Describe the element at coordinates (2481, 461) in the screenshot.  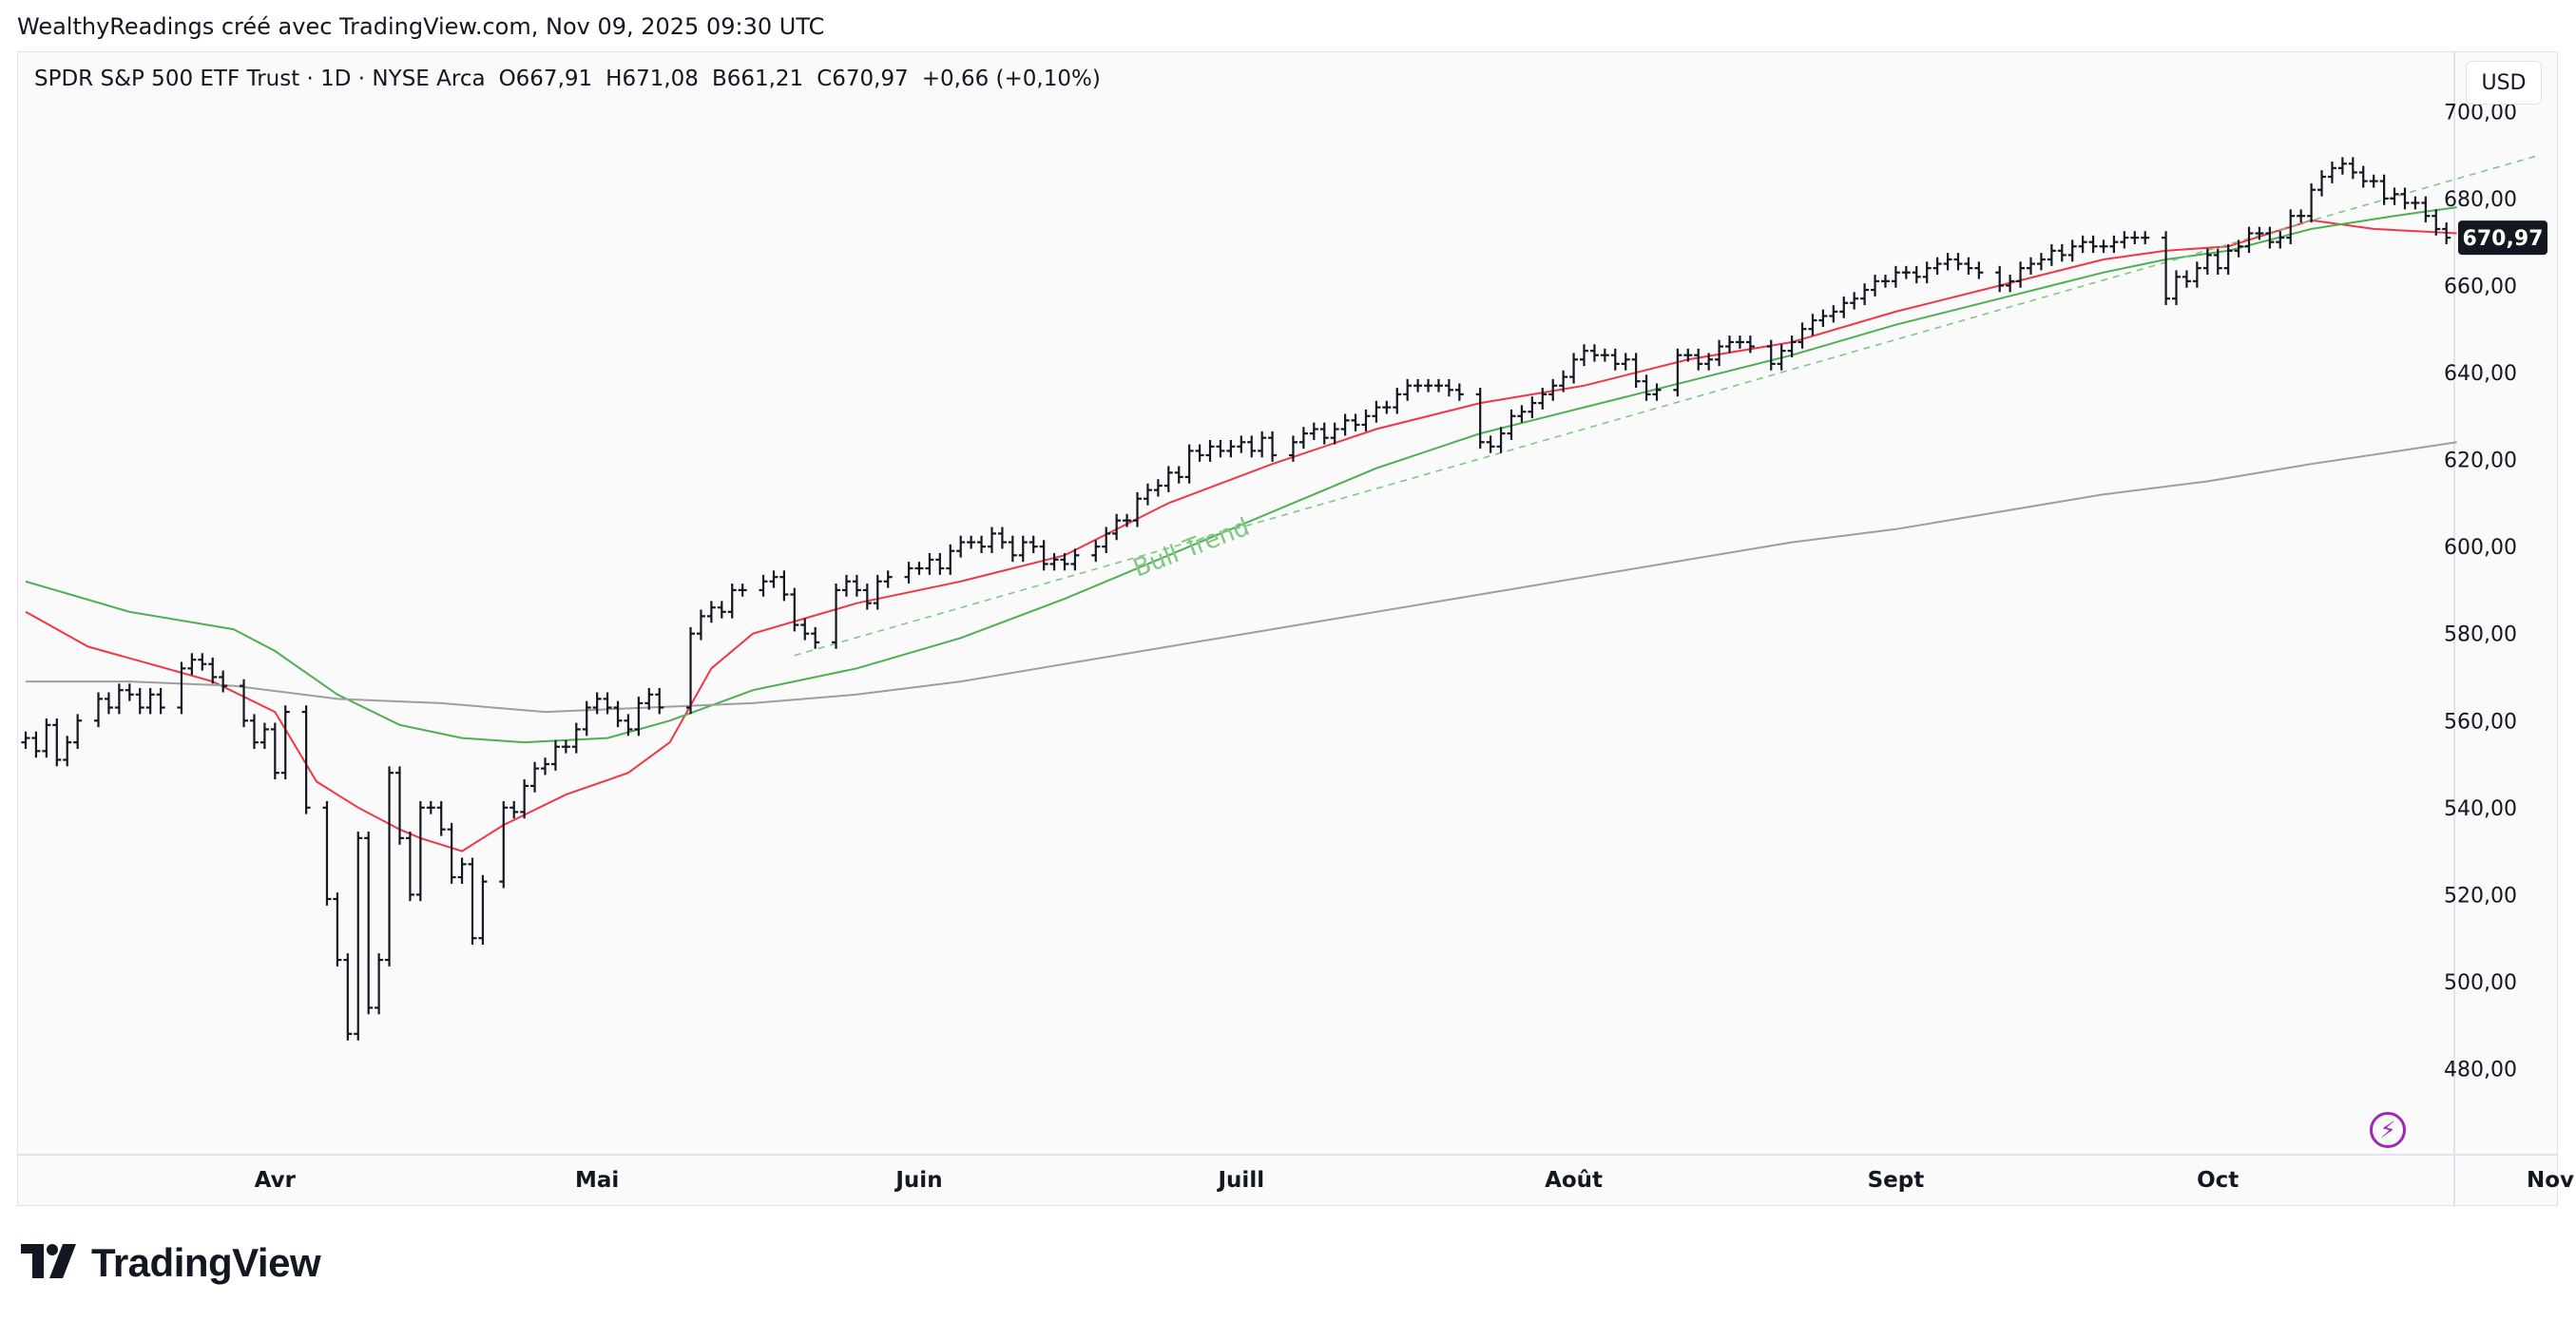
I see `price-tick-label: 620,00` at that location.